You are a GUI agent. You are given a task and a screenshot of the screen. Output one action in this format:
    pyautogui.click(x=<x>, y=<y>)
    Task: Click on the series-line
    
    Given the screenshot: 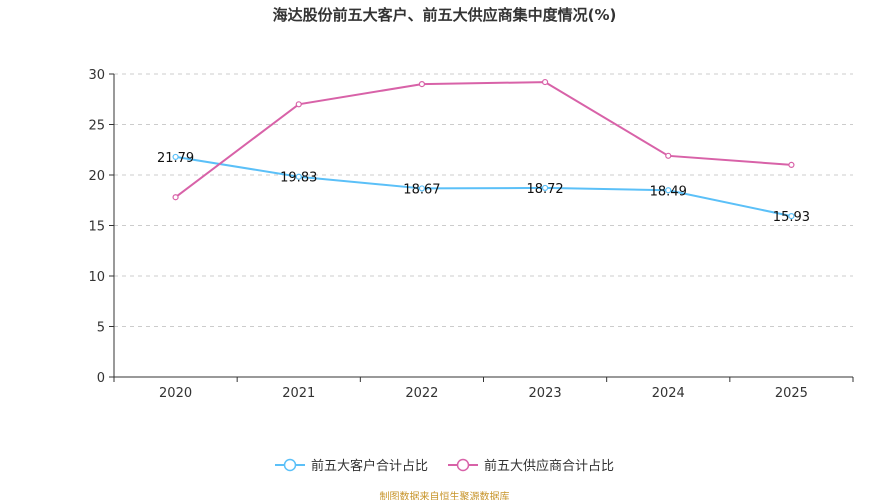 What is the action you would take?
    pyautogui.click(x=483, y=186)
    